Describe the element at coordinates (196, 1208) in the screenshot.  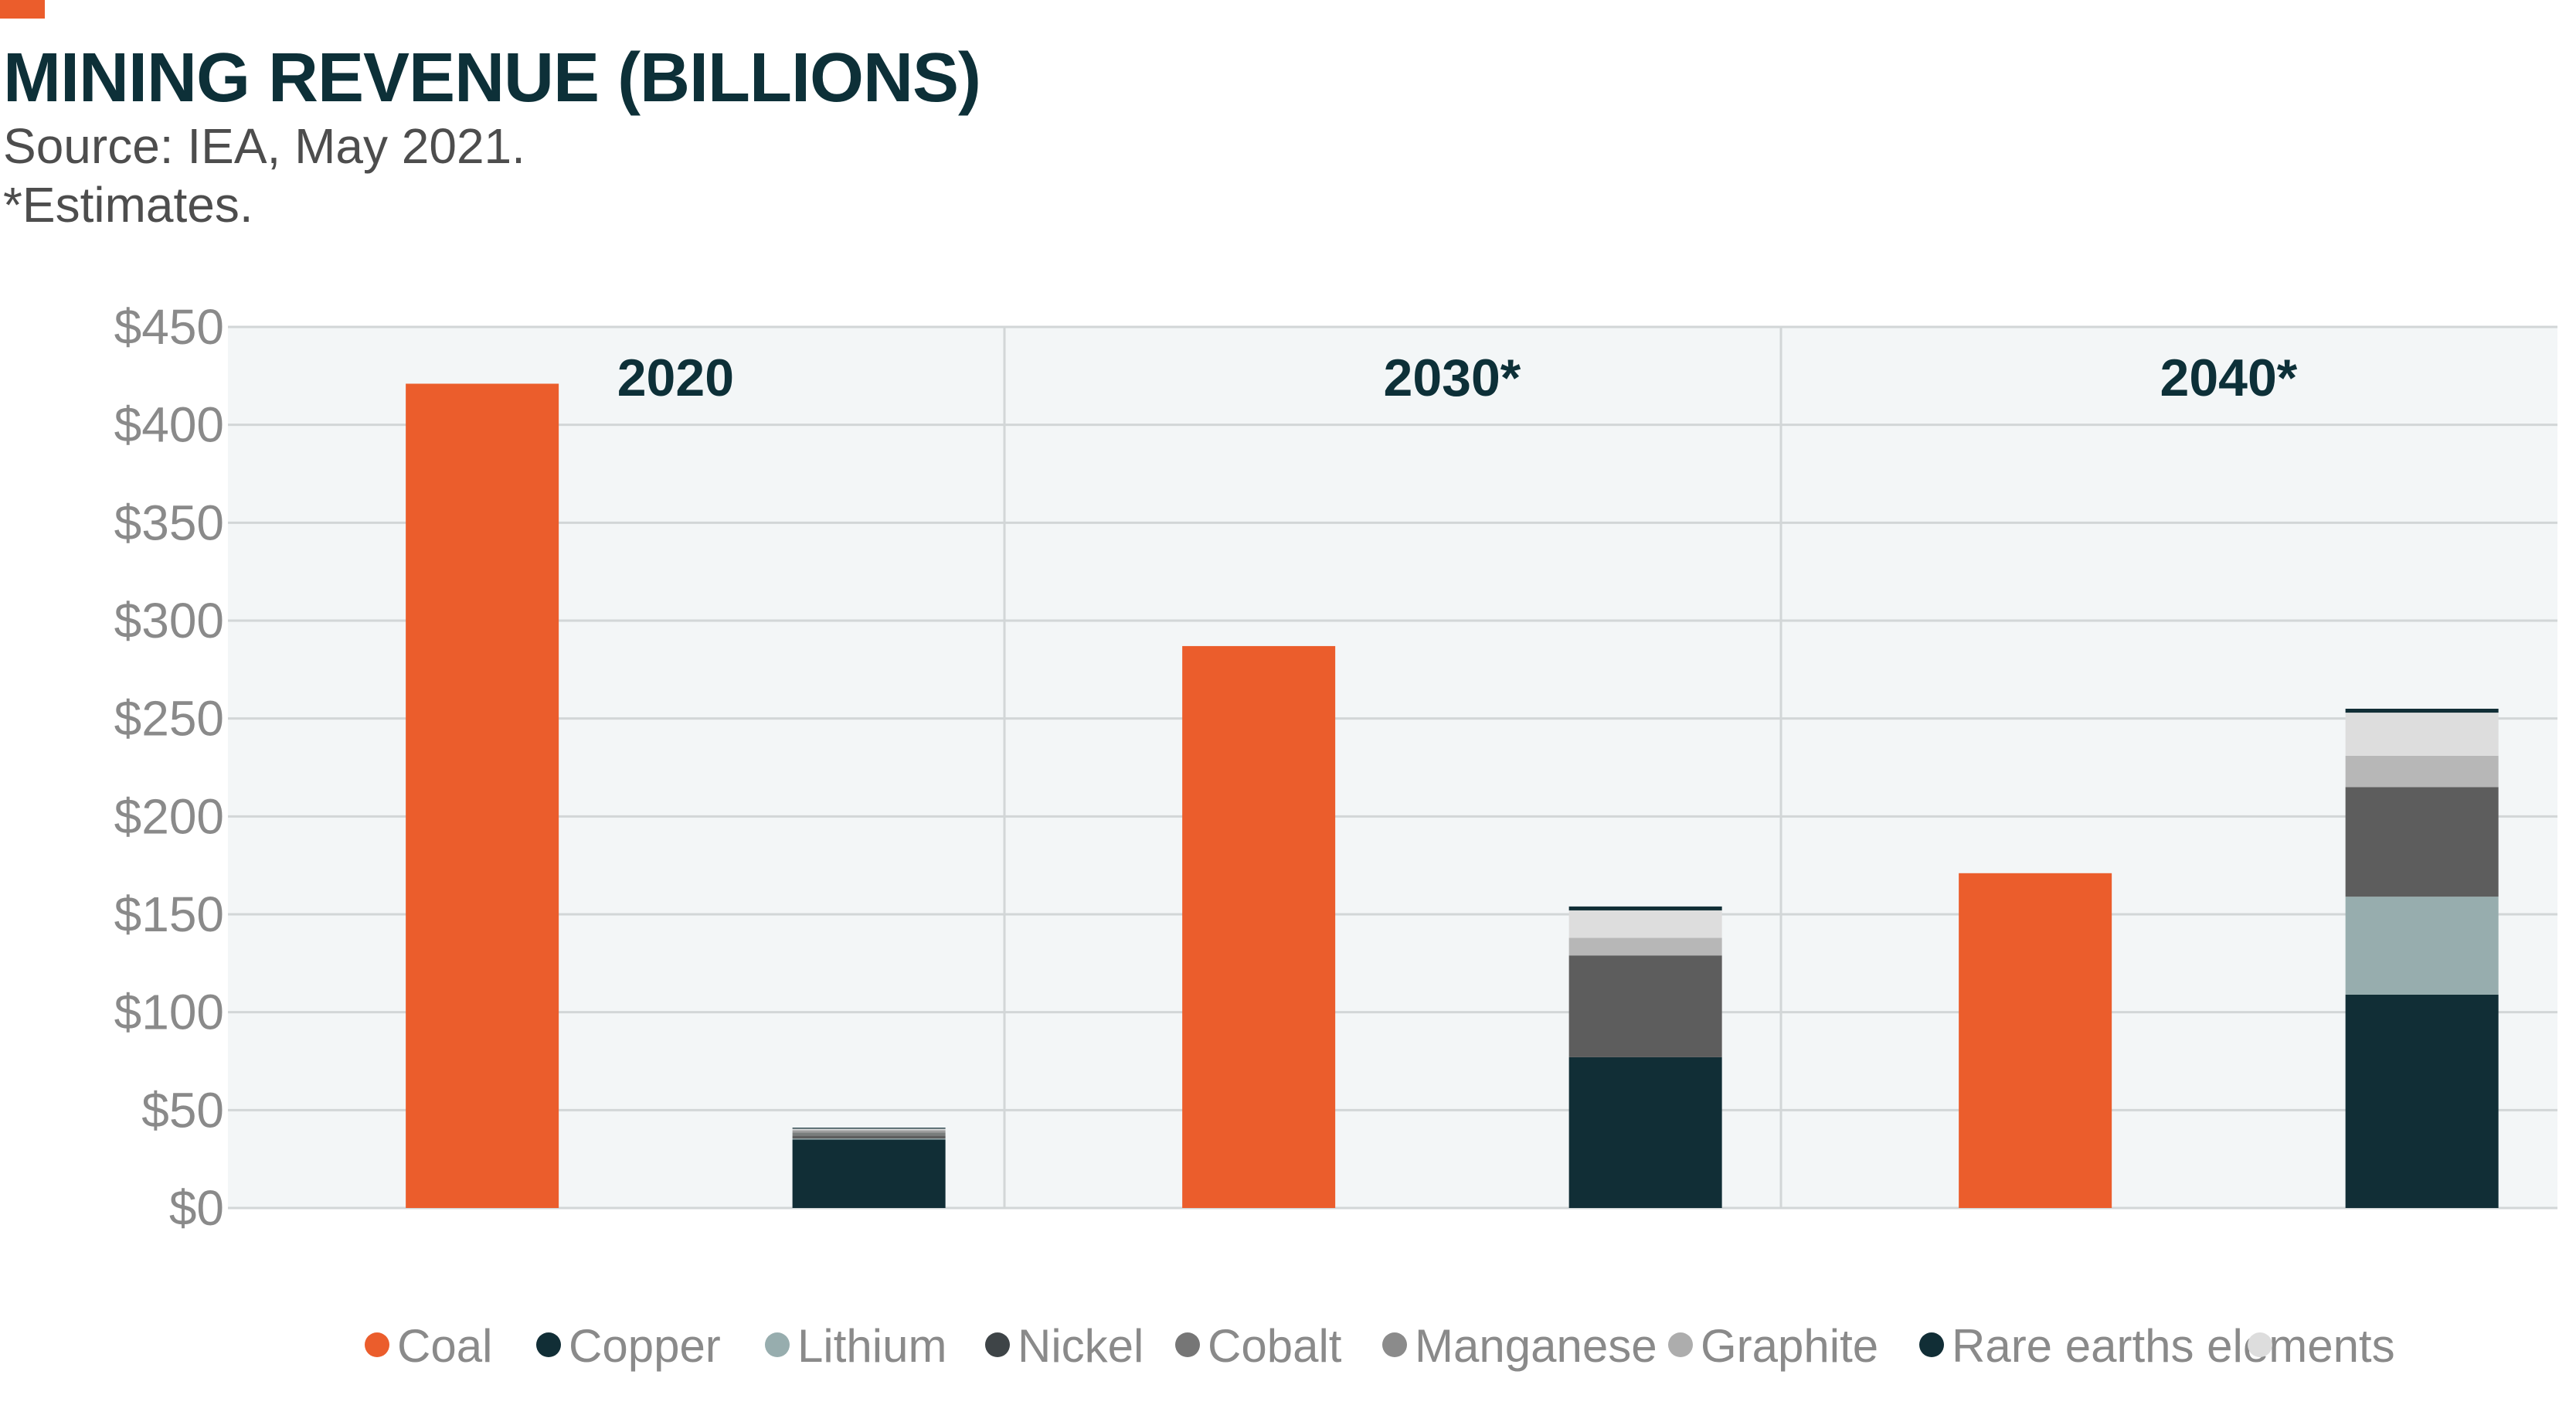
I see `y-tick-label: $0` at that location.